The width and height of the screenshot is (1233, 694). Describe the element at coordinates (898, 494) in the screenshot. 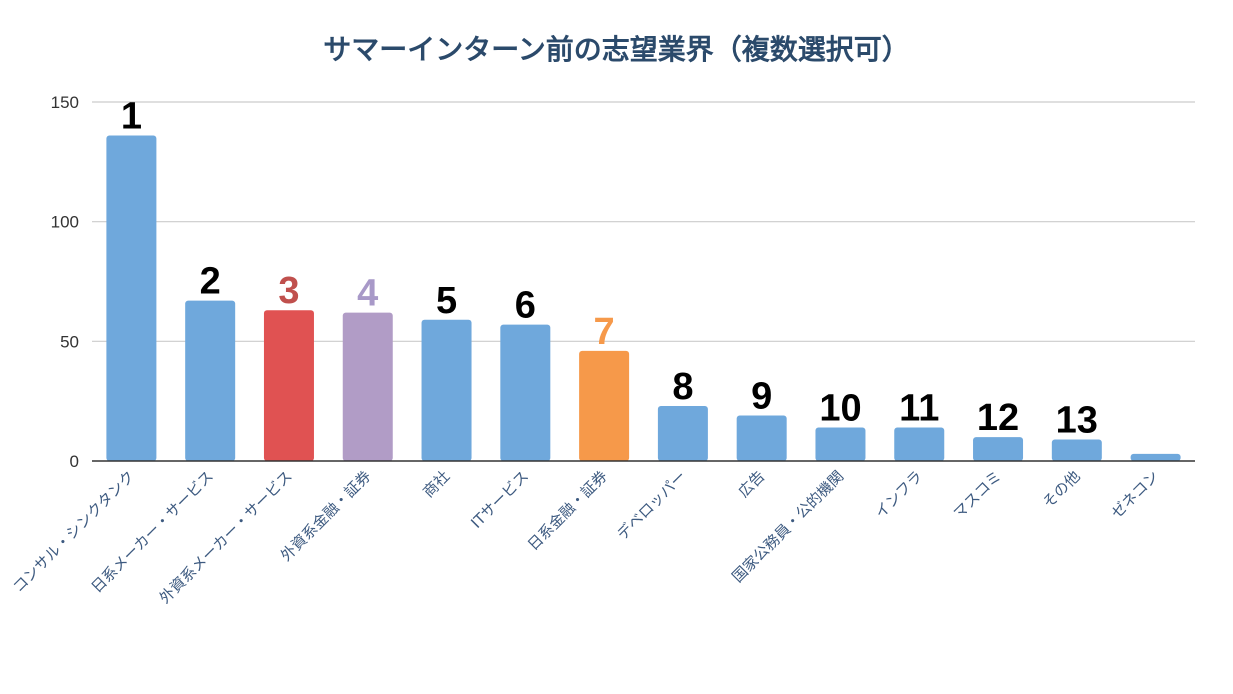

I see `x-tick-label: インフラ` at that location.